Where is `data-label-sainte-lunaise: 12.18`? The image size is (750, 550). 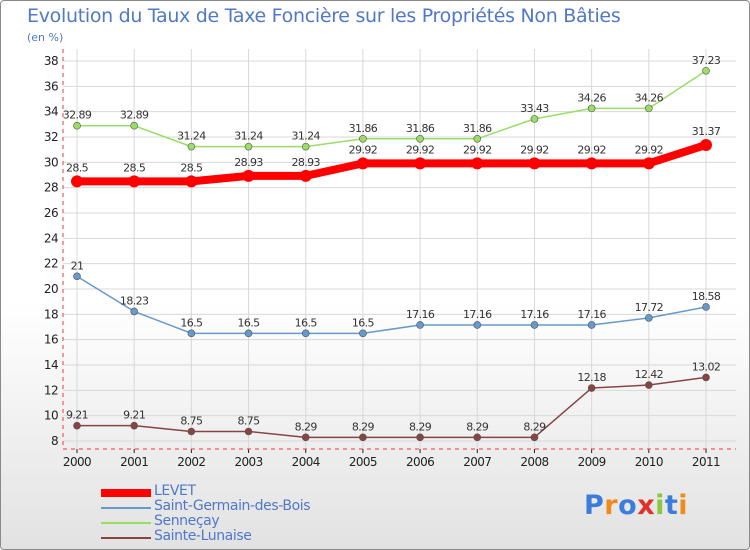 data-label-sainte-lunaise: 12.18 is located at coordinates (591, 377).